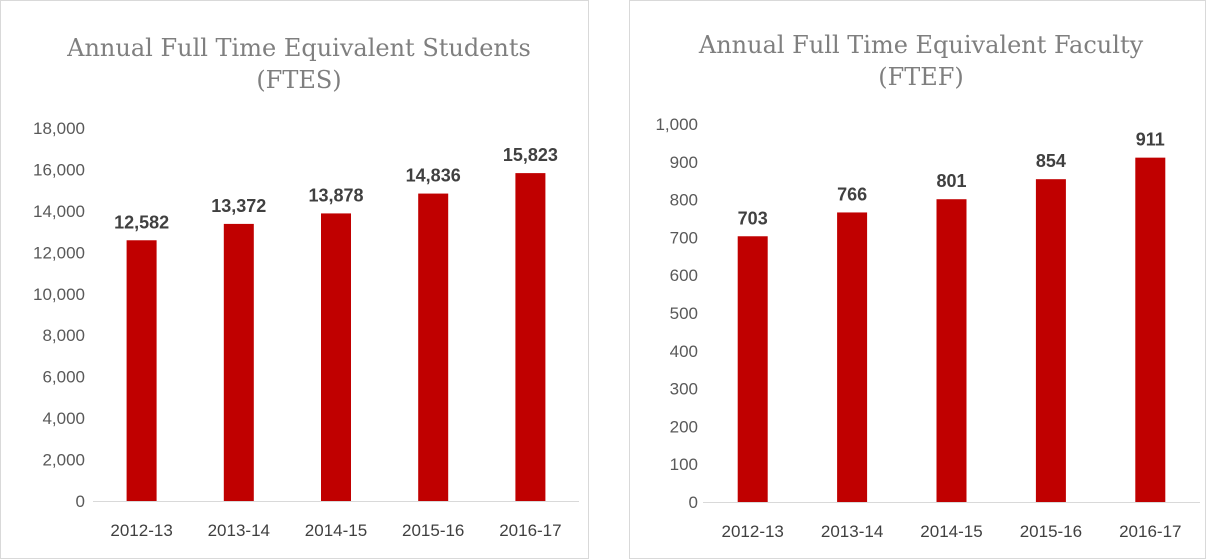 The height and width of the screenshot is (560, 1206). Describe the element at coordinates (684, 351) in the screenshot. I see `y-tick-label: 400` at that location.